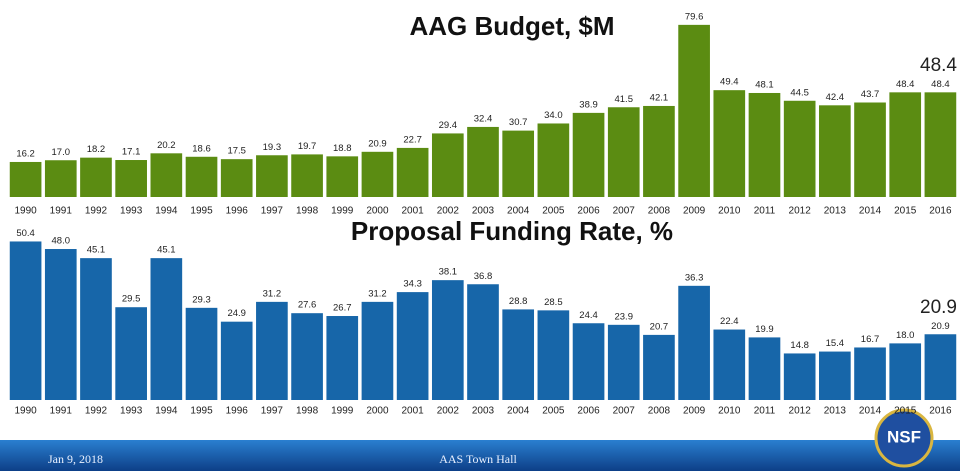 The height and width of the screenshot is (471, 960). What do you see at coordinates (623, 316) in the screenshot?
I see `value-label: 23.9` at bounding box center [623, 316].